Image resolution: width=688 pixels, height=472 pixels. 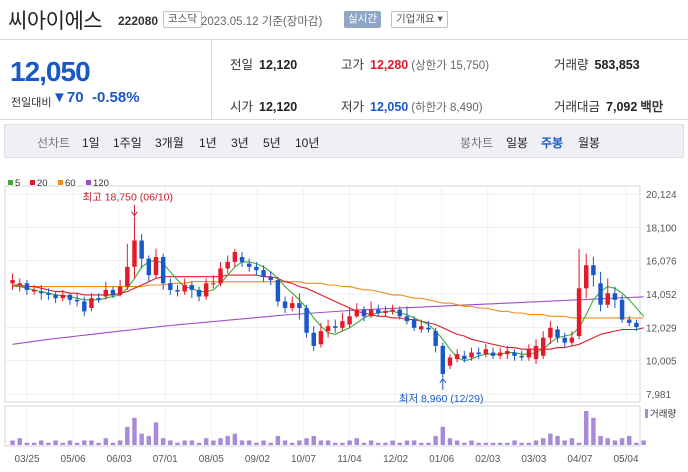 What do you see at coordinates (127, 143) in the screenshot?
I see `tab-1w: 1주일` at bounding box center [127, 143].